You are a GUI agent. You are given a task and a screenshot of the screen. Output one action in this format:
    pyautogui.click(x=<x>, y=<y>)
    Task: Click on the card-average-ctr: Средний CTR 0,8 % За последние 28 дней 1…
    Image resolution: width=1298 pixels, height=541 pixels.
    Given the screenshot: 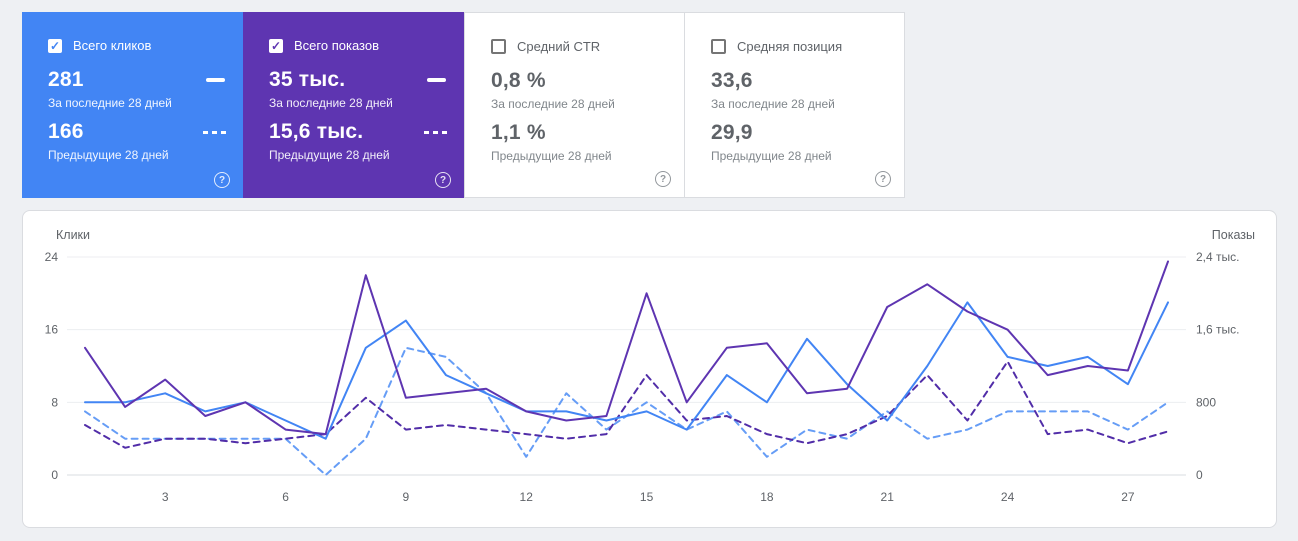 What is the action you would take?
    pyautogui.click(x=574, y=105)
    